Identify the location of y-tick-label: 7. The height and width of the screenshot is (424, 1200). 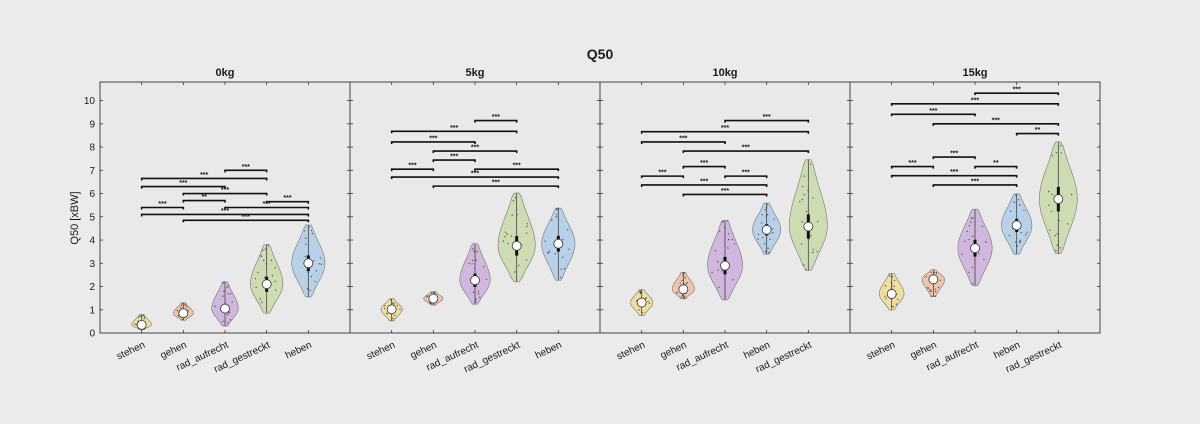
(92, 171).